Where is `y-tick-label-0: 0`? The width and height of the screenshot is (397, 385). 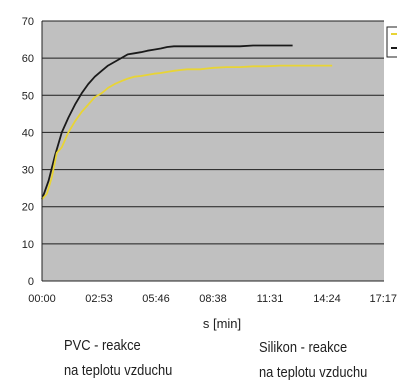 y-tick-label-0: 0 is located at coordinates (31, 282).